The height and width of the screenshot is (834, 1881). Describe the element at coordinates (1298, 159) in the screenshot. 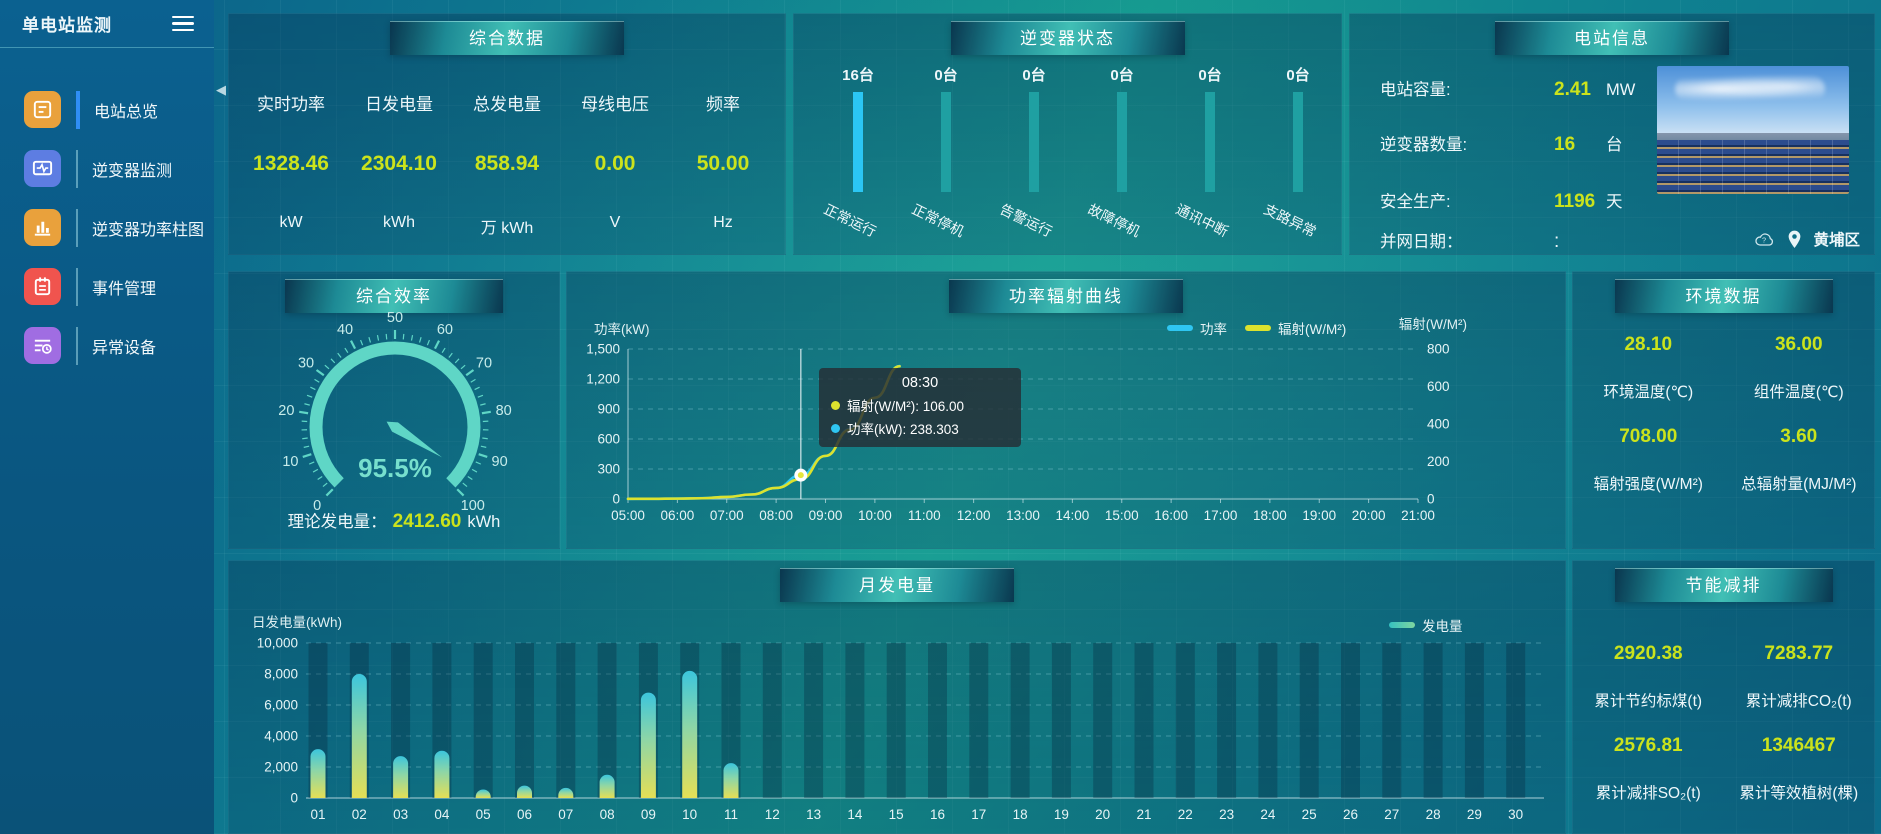

I see `inverter-status-item: 0台 支路异常` at that location.